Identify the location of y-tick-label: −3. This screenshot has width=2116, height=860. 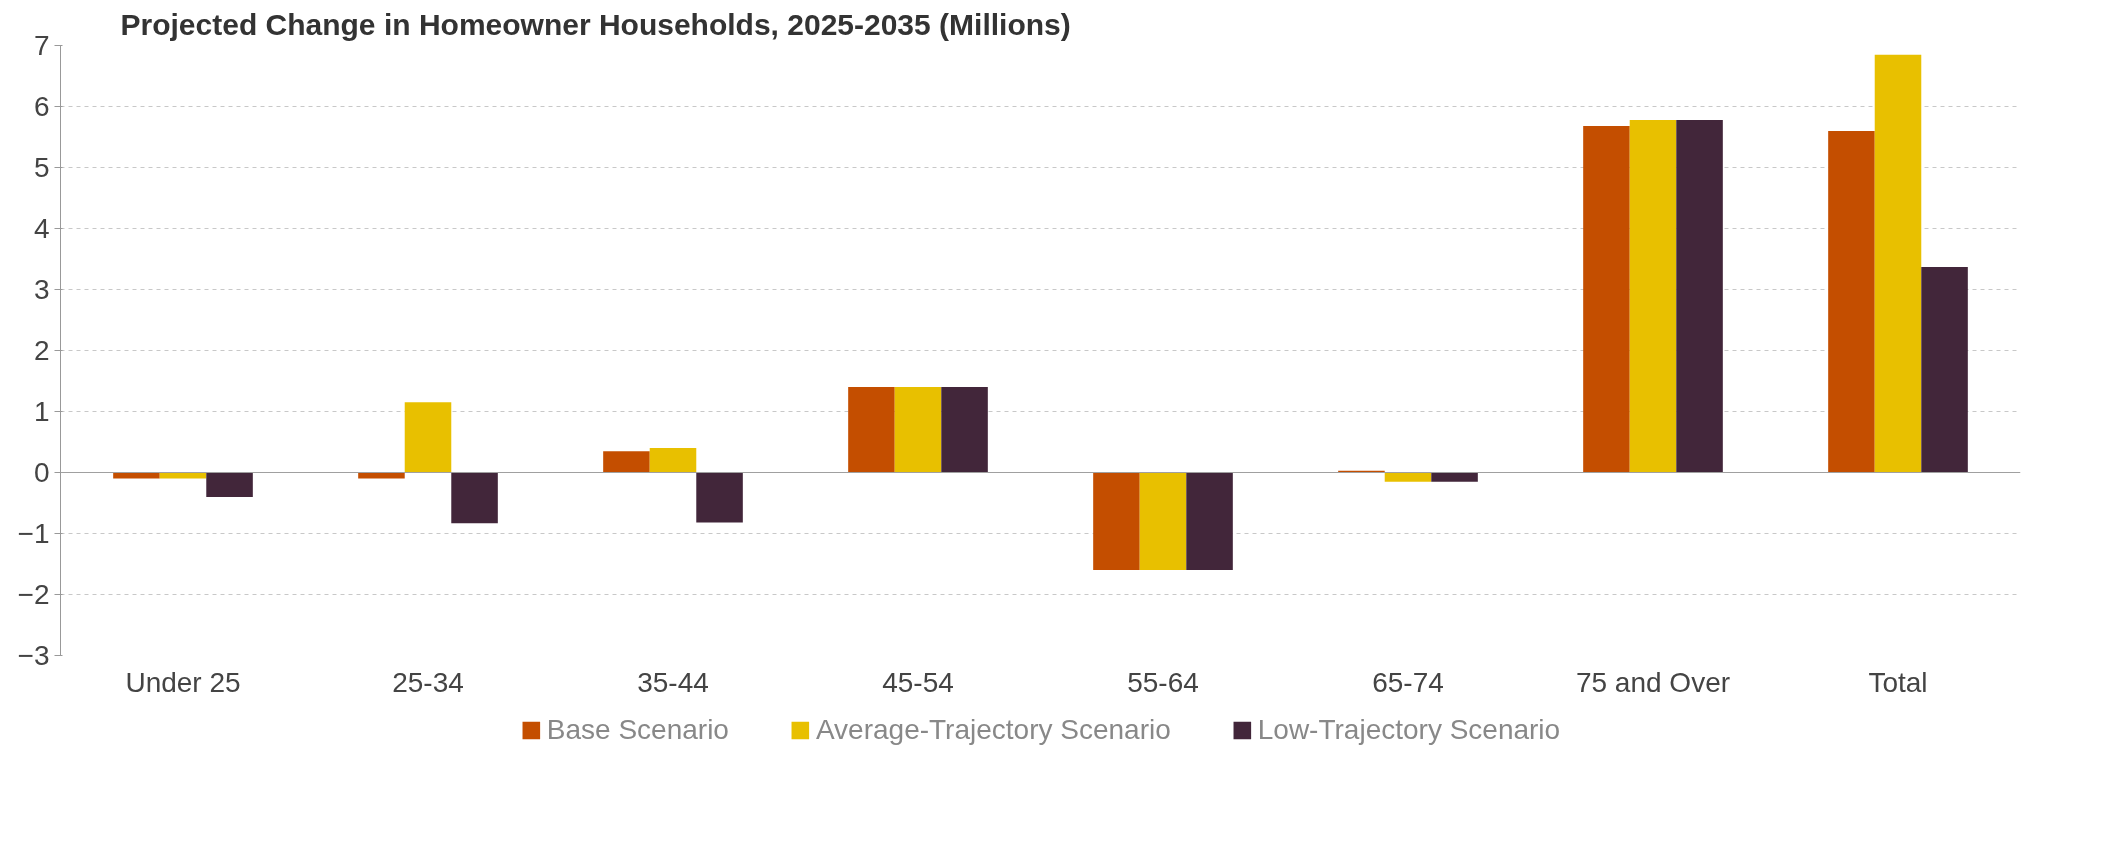
(33, 655).